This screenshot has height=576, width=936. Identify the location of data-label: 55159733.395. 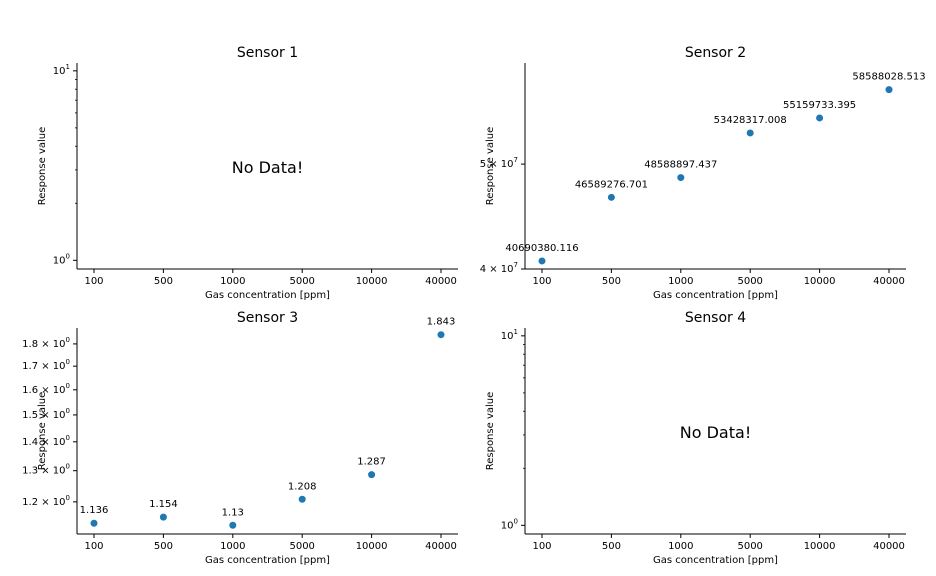
(819, 105).